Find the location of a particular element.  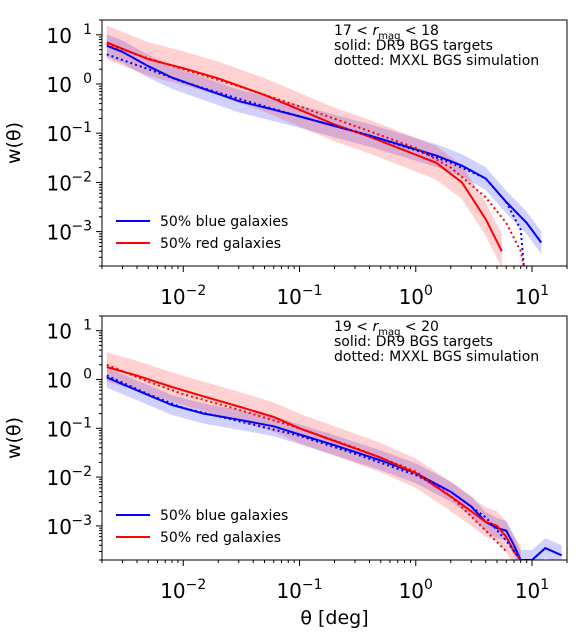

x-axis-title: θ [deg] is located at coordinates (334, 618).